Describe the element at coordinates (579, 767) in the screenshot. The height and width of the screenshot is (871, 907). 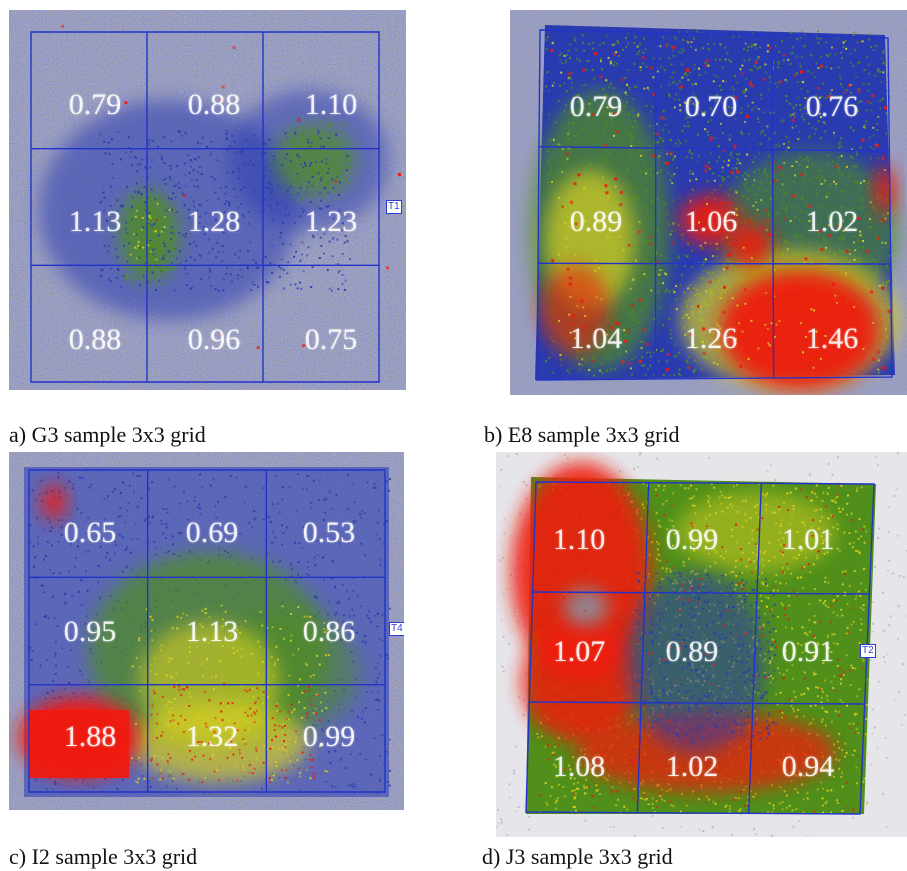
I see `cell-value: 1.08` at that location.